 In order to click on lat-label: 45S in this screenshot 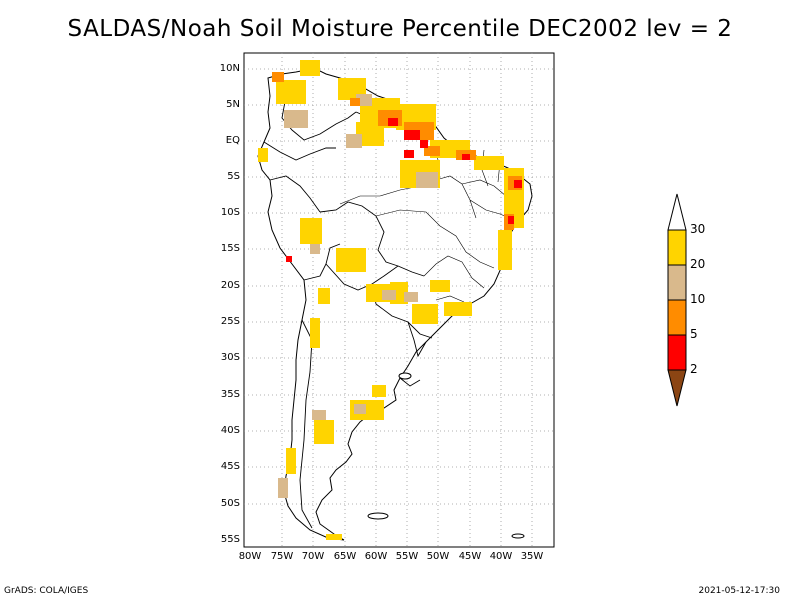, I will do `click(230, 466)`.